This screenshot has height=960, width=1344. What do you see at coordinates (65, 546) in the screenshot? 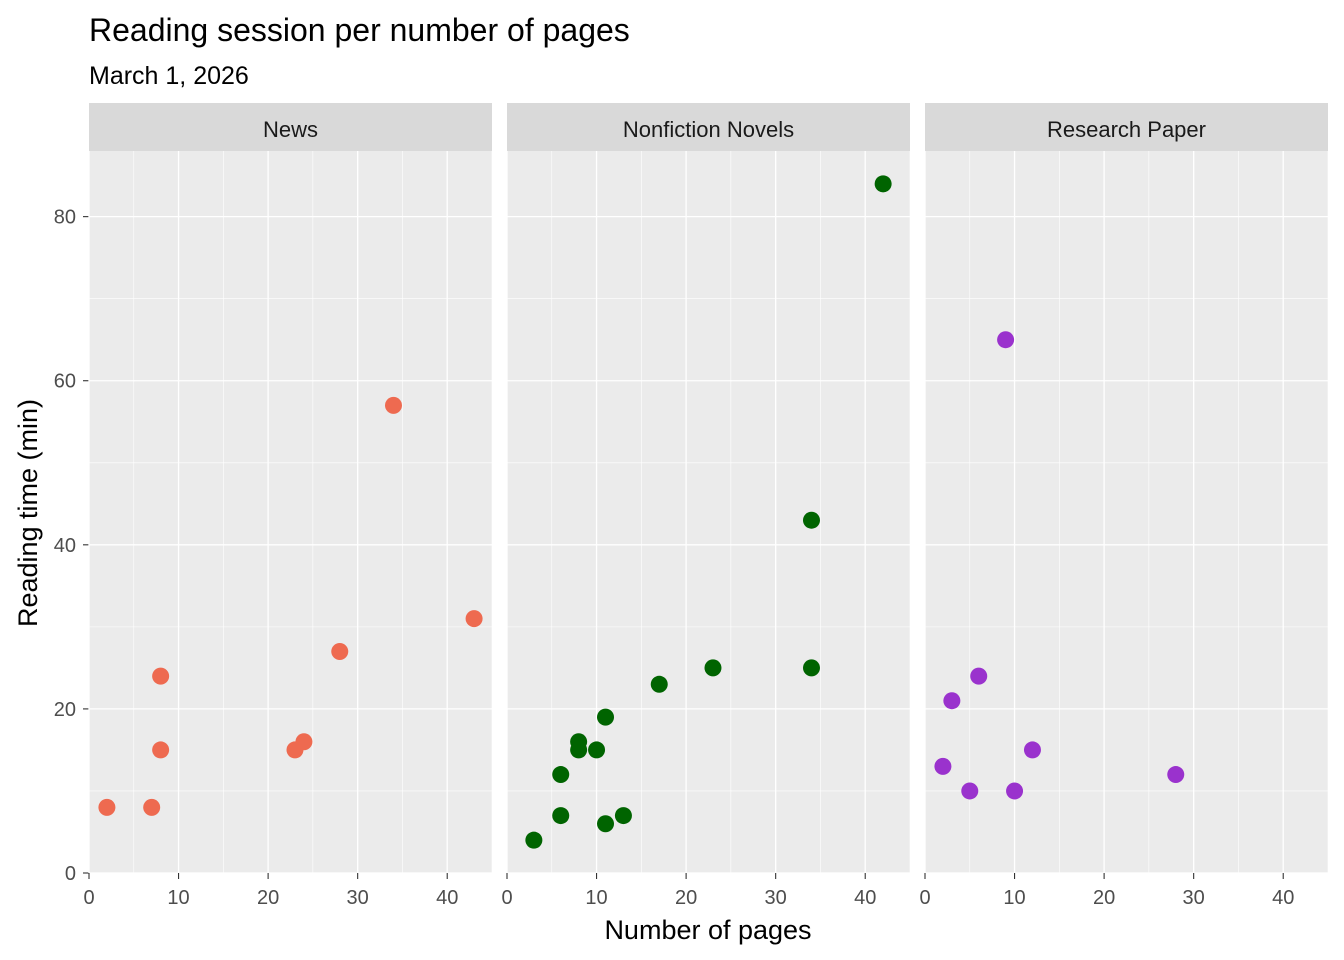
I see `y-tick-label: 40` at bounding box center [65, 546].